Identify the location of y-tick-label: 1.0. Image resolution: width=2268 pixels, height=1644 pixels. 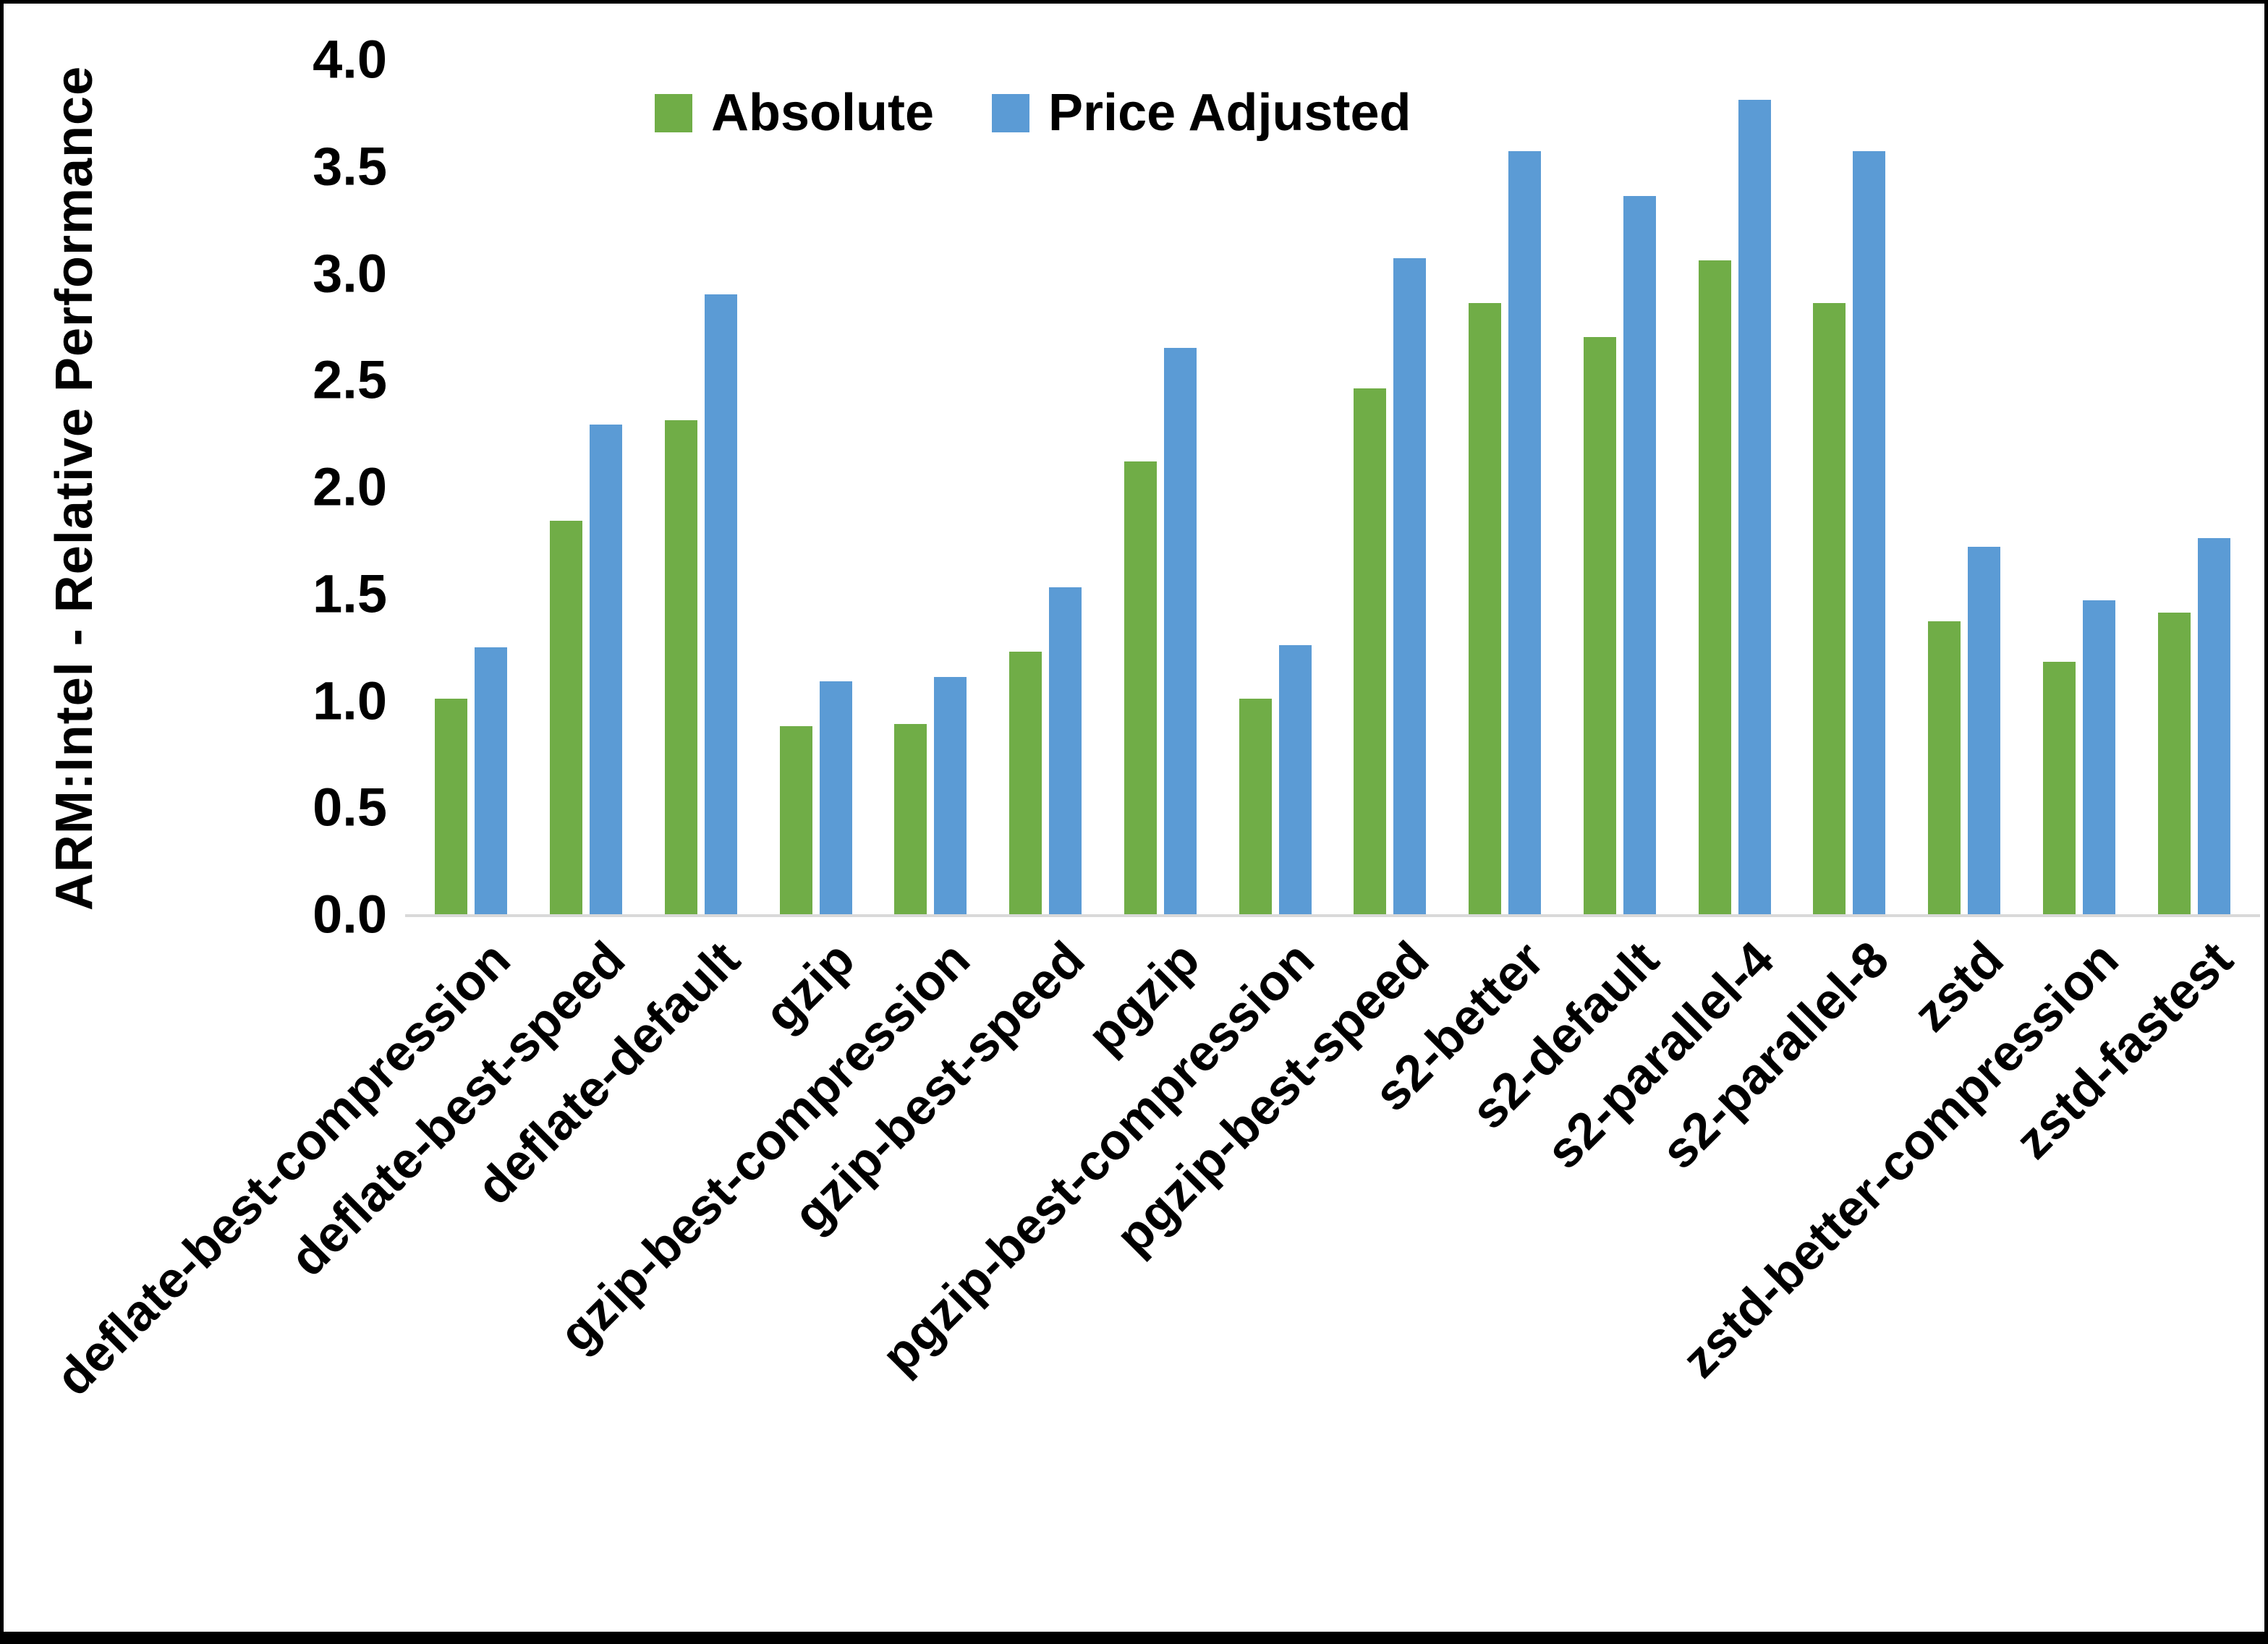
(350, 700).